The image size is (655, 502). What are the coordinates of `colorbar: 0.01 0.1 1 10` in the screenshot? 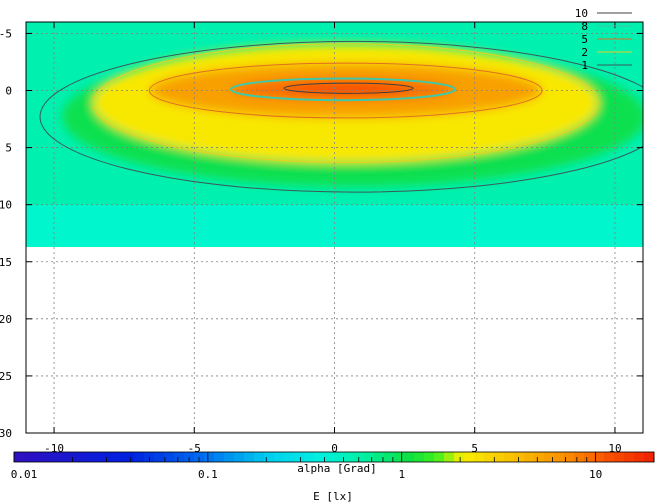 It's located at (333, 466).